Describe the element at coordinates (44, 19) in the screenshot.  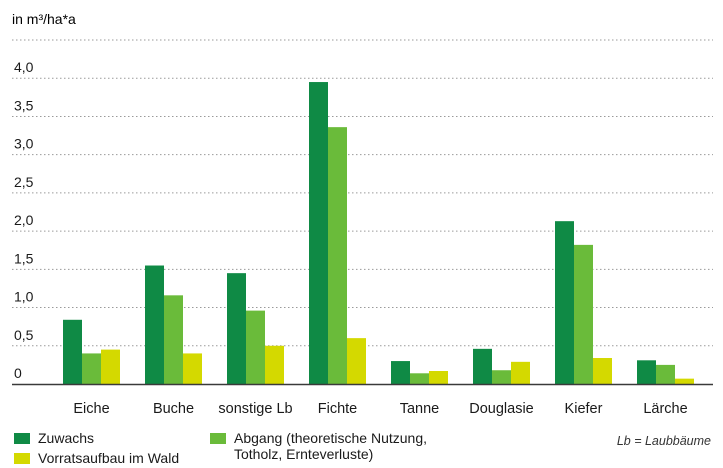
I see `unit-label: in m³/ha*a` at that location.